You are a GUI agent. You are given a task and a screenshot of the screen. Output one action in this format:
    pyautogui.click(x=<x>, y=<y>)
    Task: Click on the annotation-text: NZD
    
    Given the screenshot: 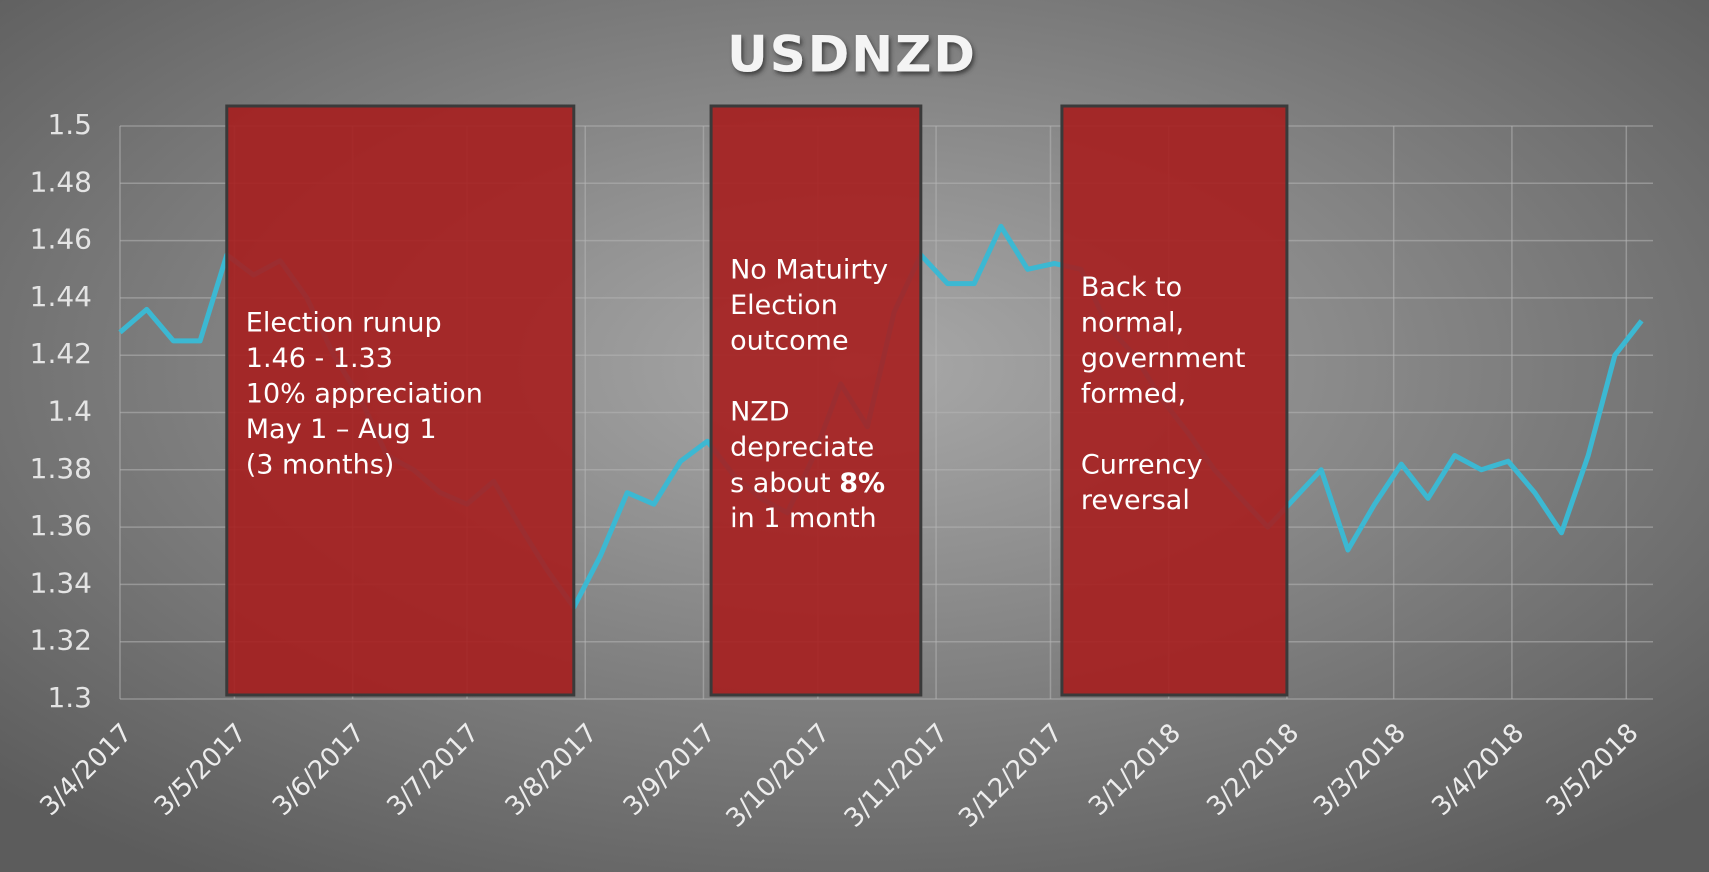 What is the action you would take?
    pyautogui.click(x=759, y=411)
    